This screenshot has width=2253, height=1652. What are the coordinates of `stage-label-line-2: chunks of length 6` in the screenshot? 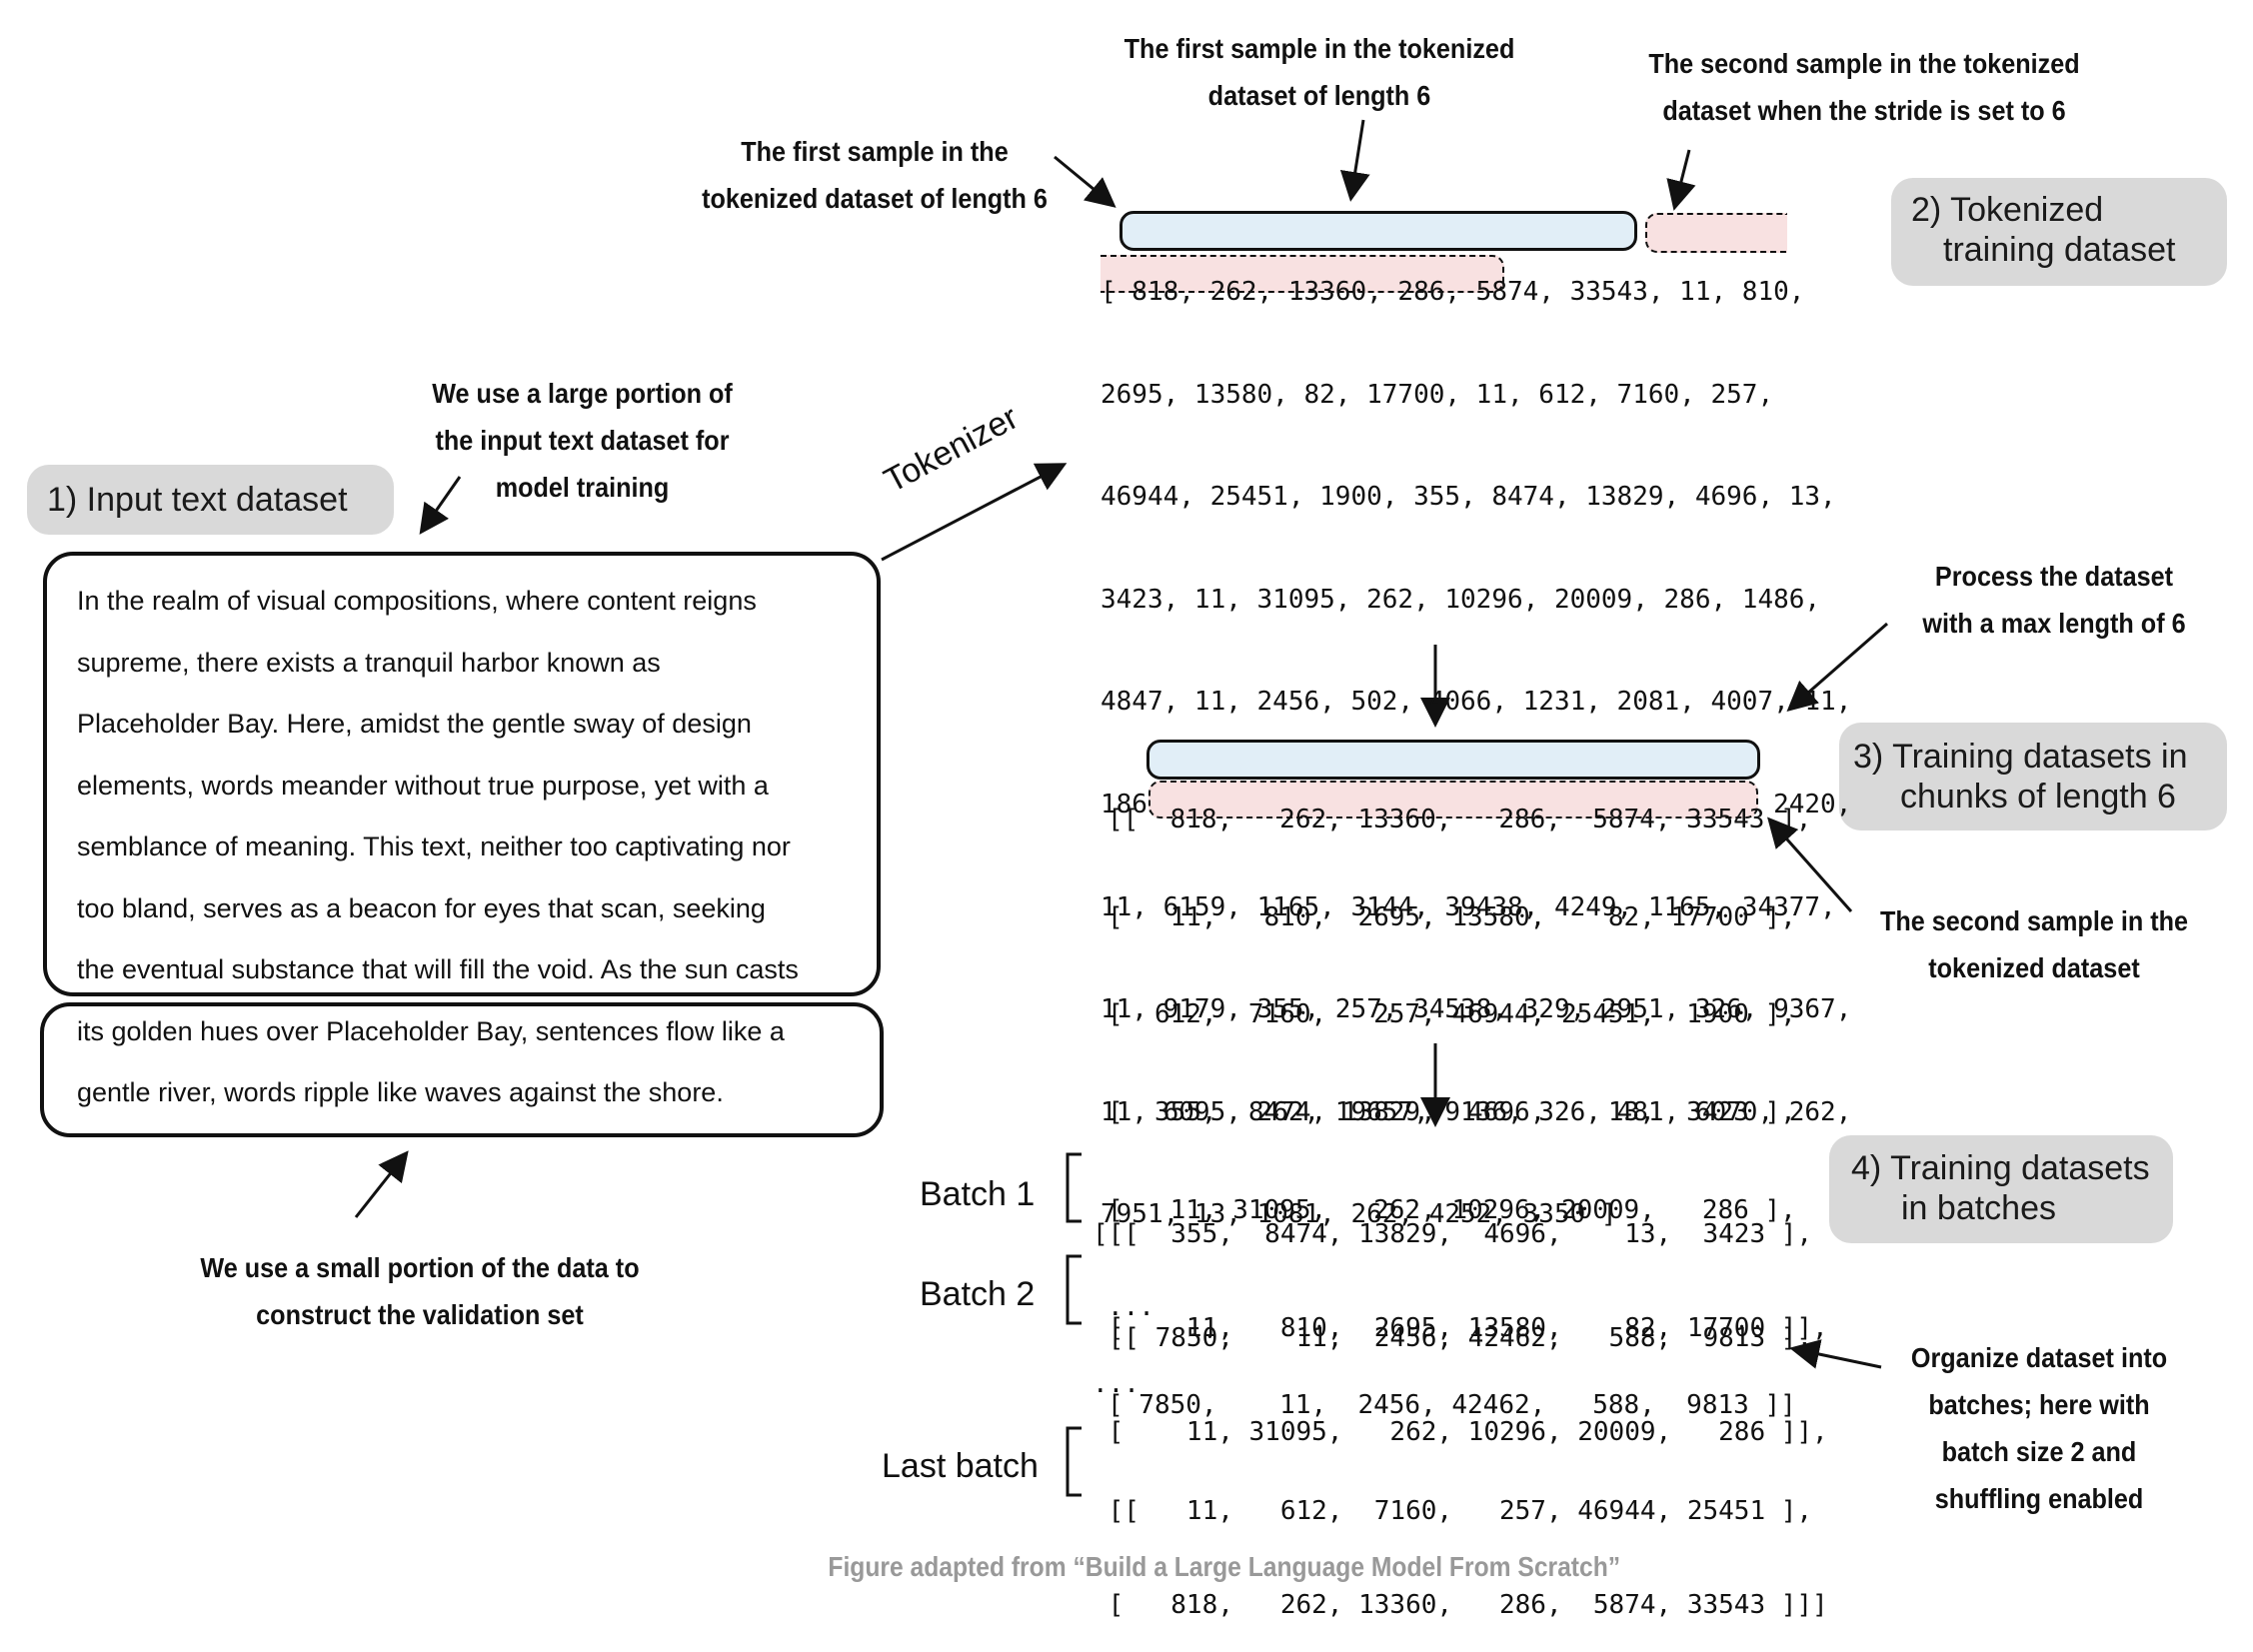 It's located at (2038, 797).